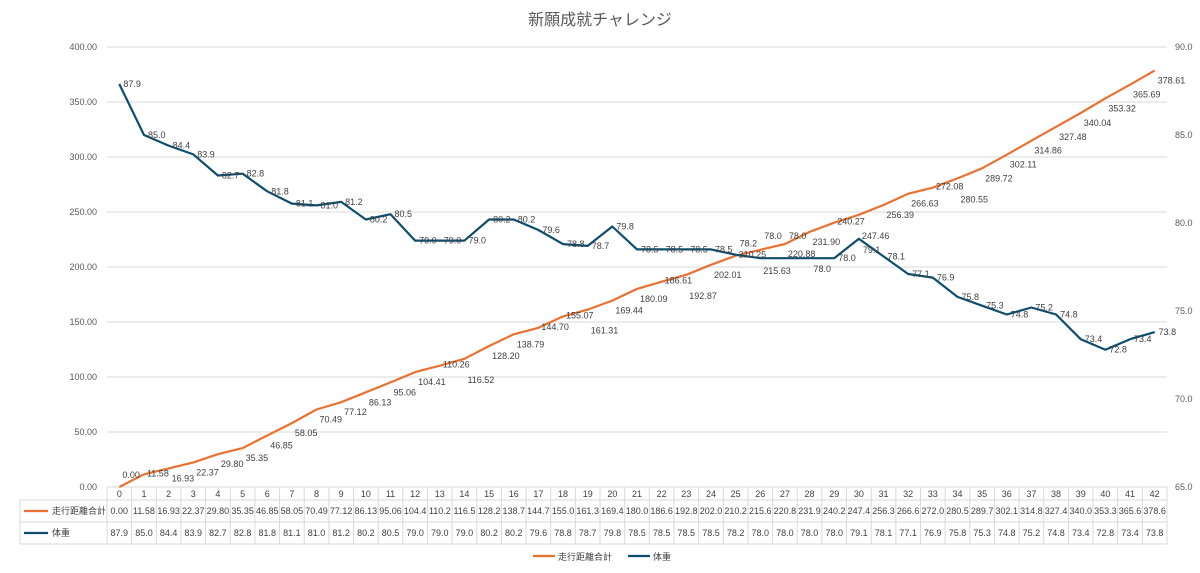  I want to click on x-tick-label: 8, so click(316, 494).